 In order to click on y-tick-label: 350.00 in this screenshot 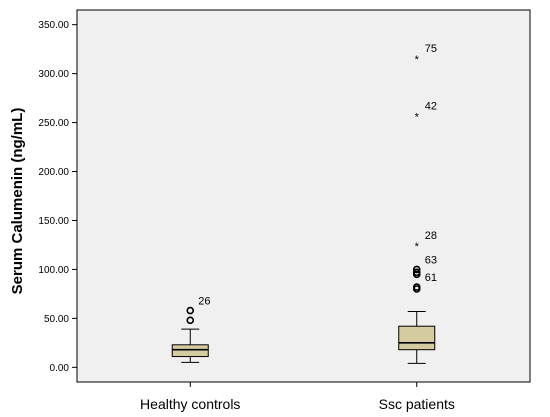, I will do `click(53, 25)`.